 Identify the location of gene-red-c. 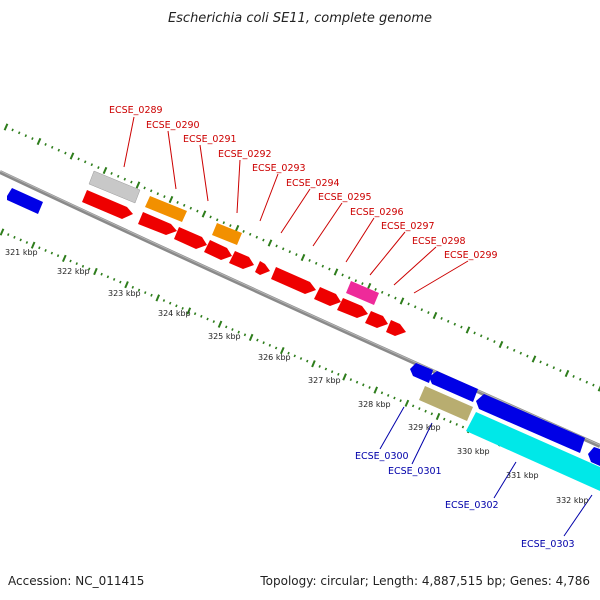
(396, 328).